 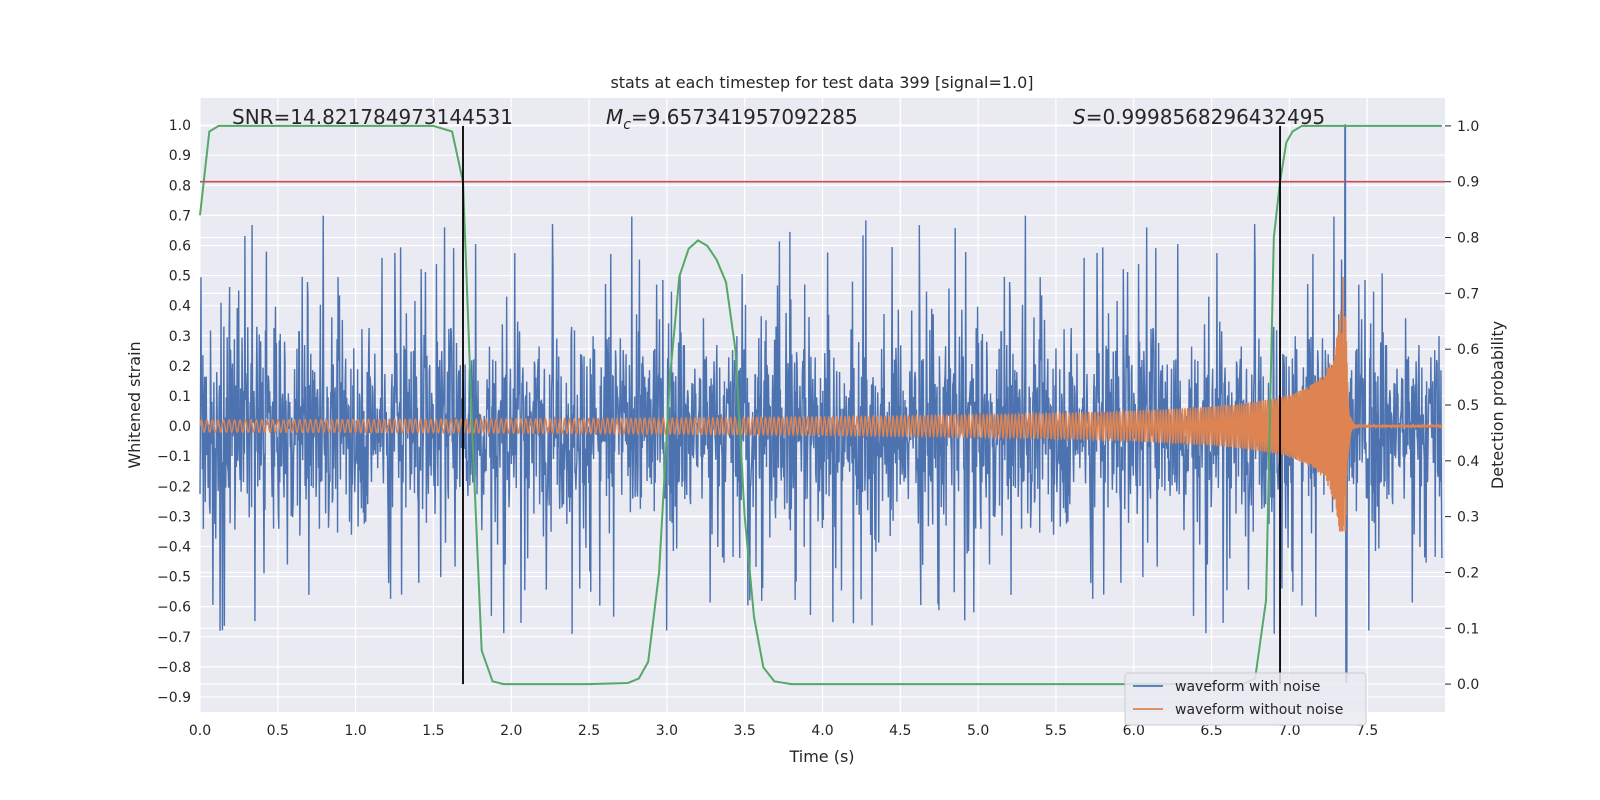 I want to click on y-right-tick-label: 0.1, so click(x=1468, y=629).